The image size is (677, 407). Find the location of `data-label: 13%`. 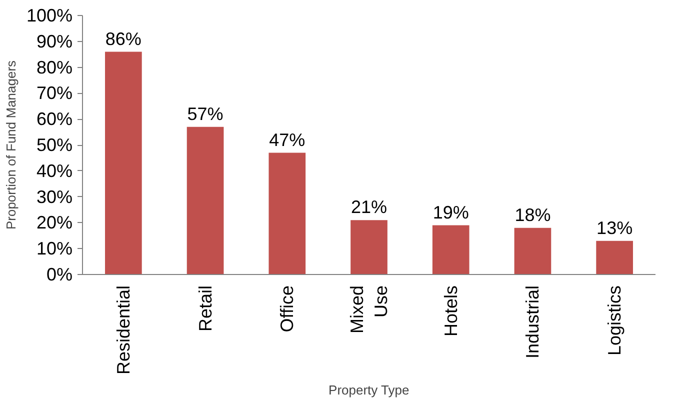

data-label: 13% is located at coordinates (614, 228).